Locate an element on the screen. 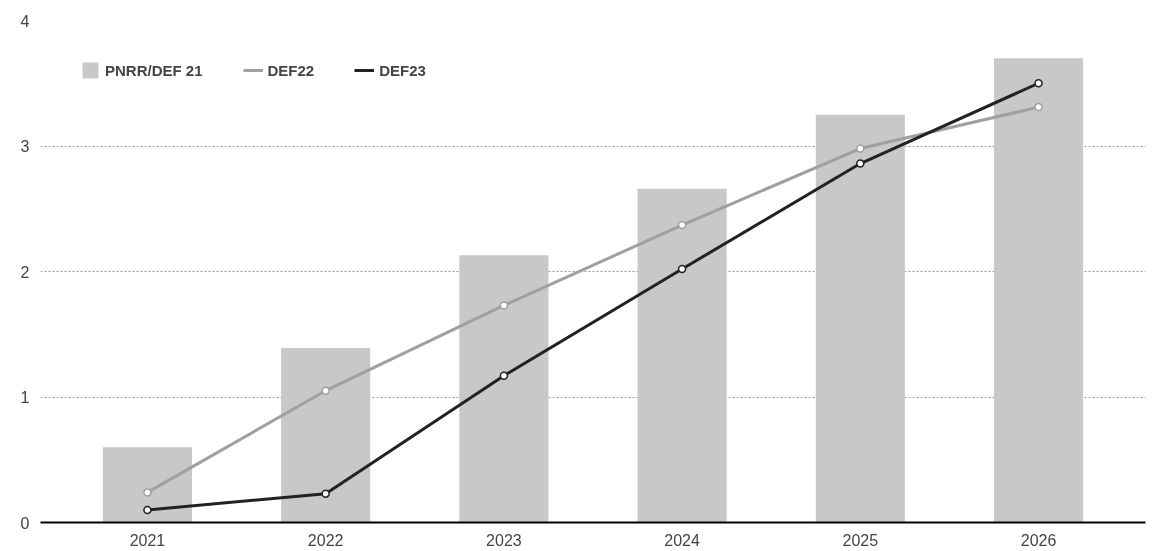 This screenshot has height=551, width=1154. x-tick-label: 2022 is located at coordinates (325, 540).